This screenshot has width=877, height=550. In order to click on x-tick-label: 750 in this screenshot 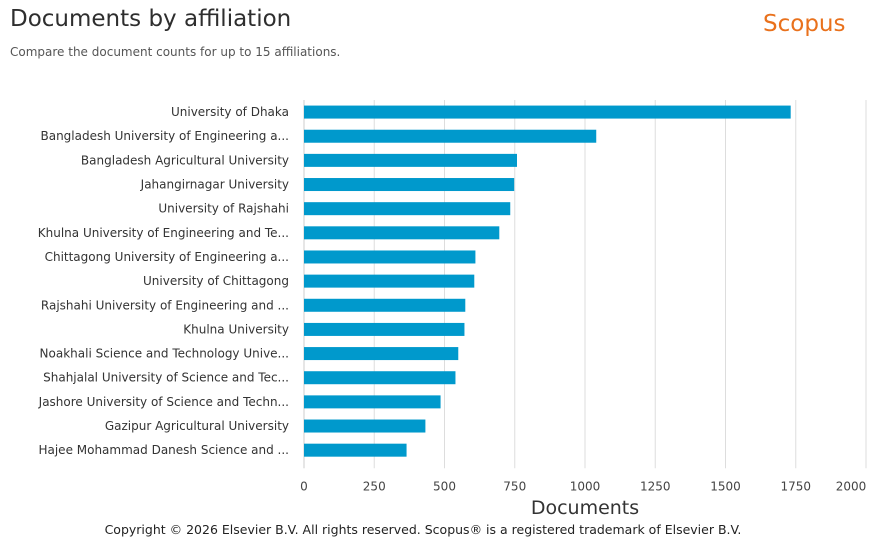, I will do `click(514, 486)`.